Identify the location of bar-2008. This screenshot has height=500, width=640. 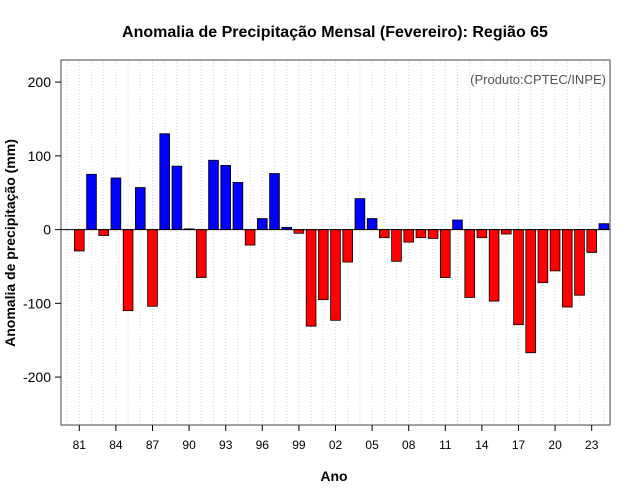
(408, 236).